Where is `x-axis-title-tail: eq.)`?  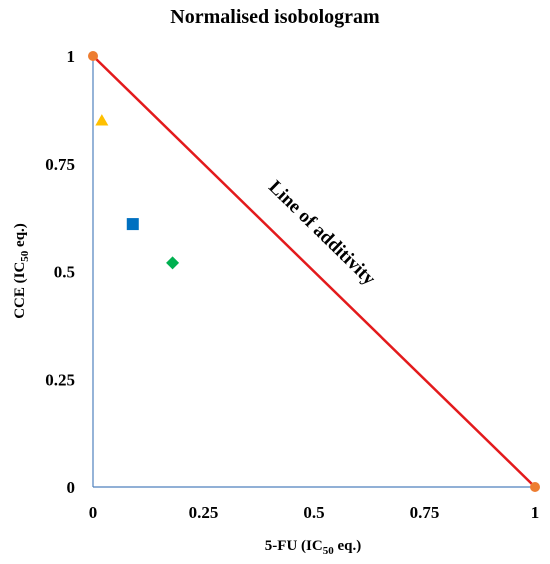
x-axis-title-tail: eq.) is located at coordinates (348, 546).